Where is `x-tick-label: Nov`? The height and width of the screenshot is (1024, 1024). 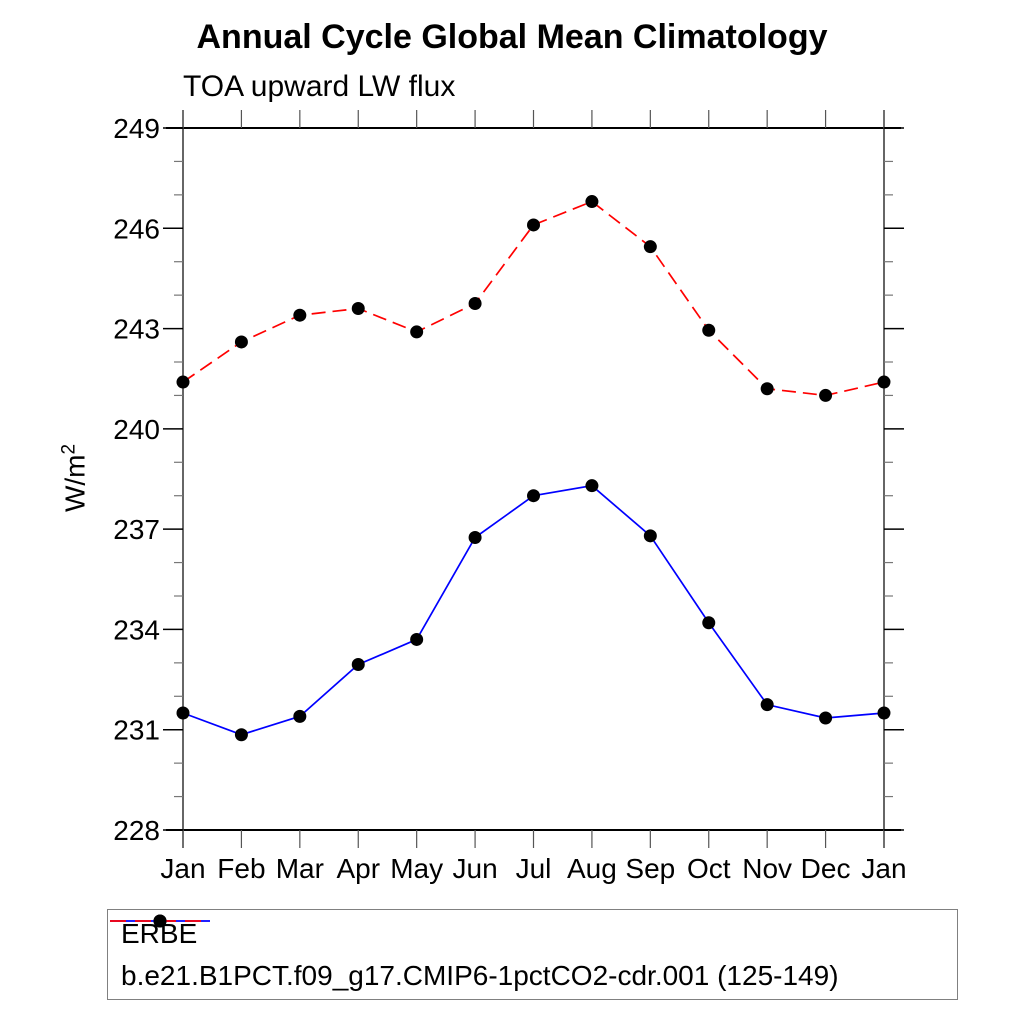
x-tick-label: Nov is located at coordinates (767, 868).